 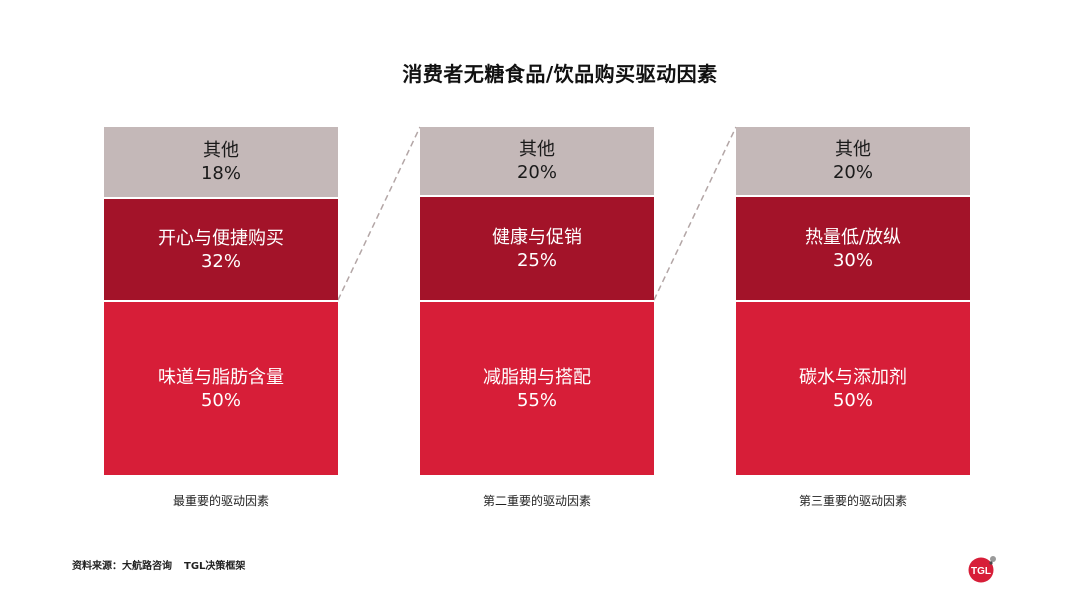 What do you see at coordinates (853, 161) in the screenshot?
I see `segment-other-3: 其他 20%` at bounding box center [853, 161].